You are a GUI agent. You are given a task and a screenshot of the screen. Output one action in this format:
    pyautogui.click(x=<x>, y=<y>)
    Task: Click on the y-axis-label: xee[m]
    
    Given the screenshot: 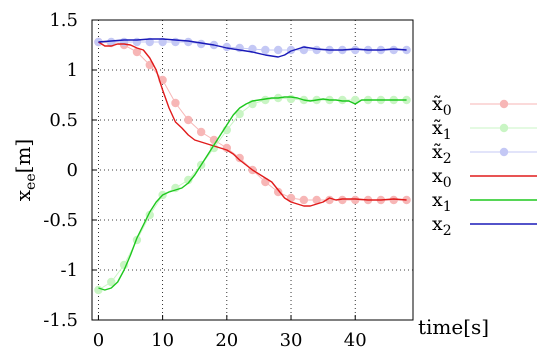 What is the action you would take?
    pyautogui.click(x=25, y=170)
    